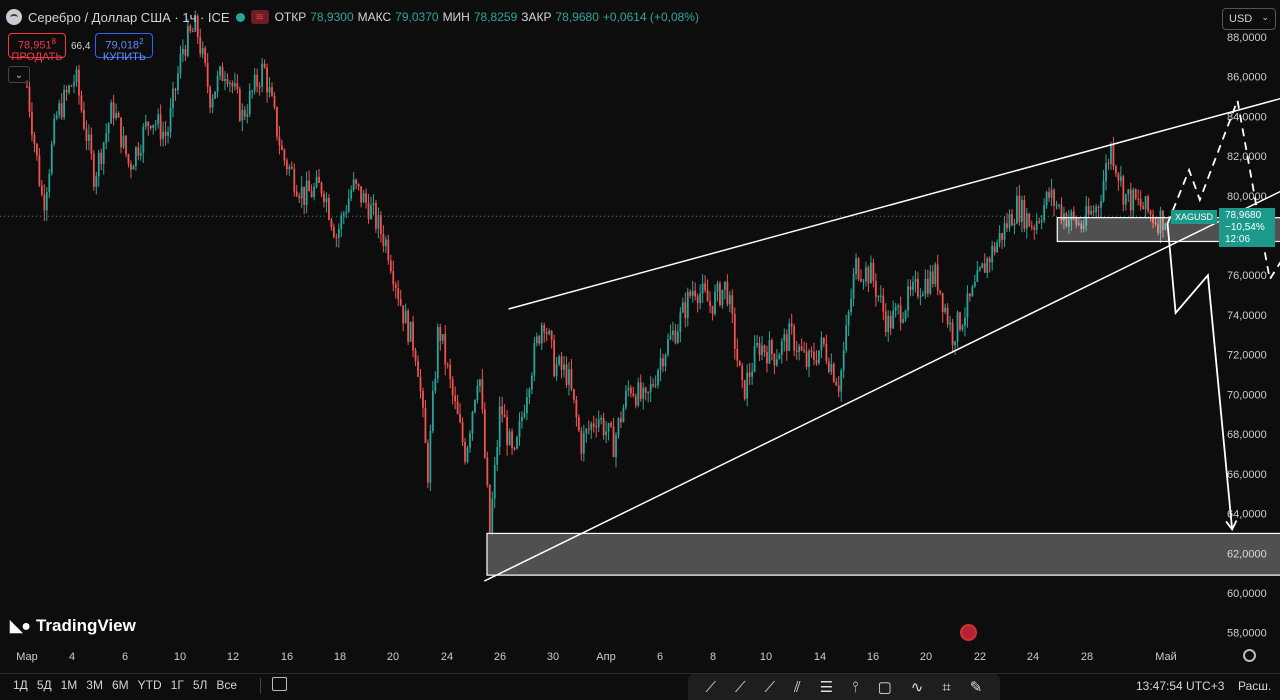  Describe the element at coordinates (946, 687) in the screenshot. I see `elliott-wave-icon: ⌗` at that location.